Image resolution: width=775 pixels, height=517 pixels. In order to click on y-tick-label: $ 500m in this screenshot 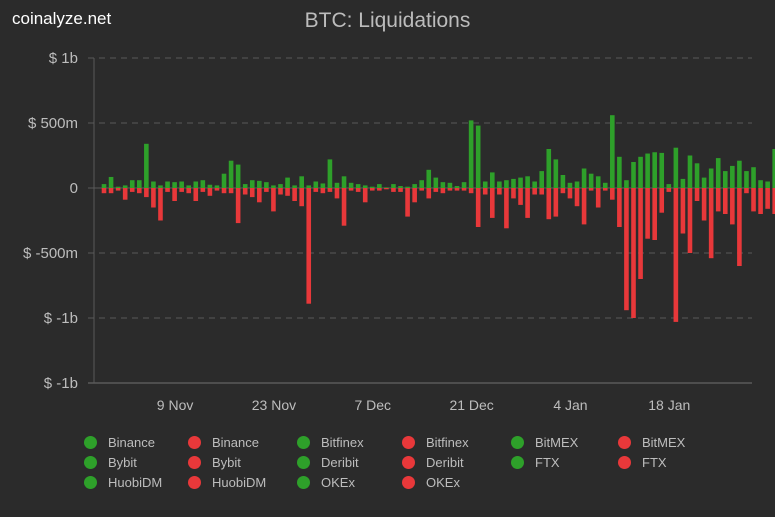, I will do `click(53, 123)`.